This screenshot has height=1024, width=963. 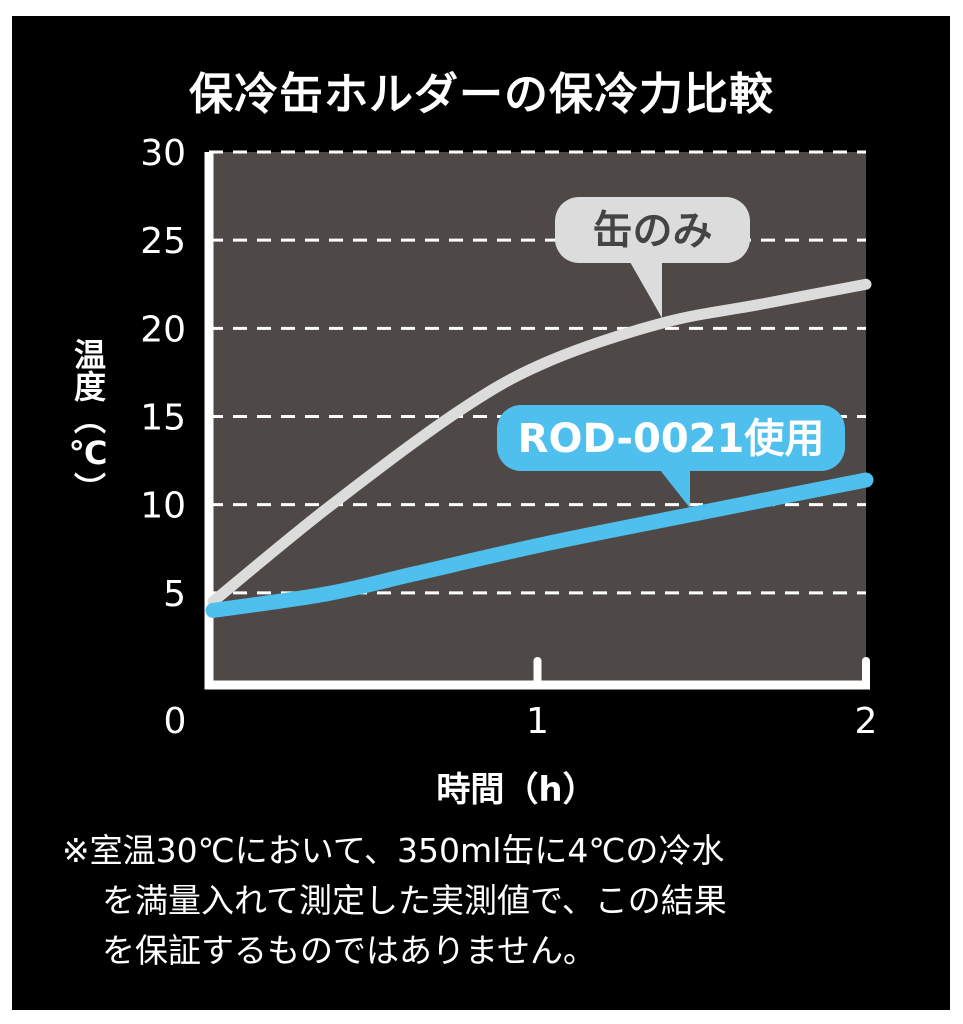 I want to click on series-callout-0: 缶のみ, so click(x=652, y=257).